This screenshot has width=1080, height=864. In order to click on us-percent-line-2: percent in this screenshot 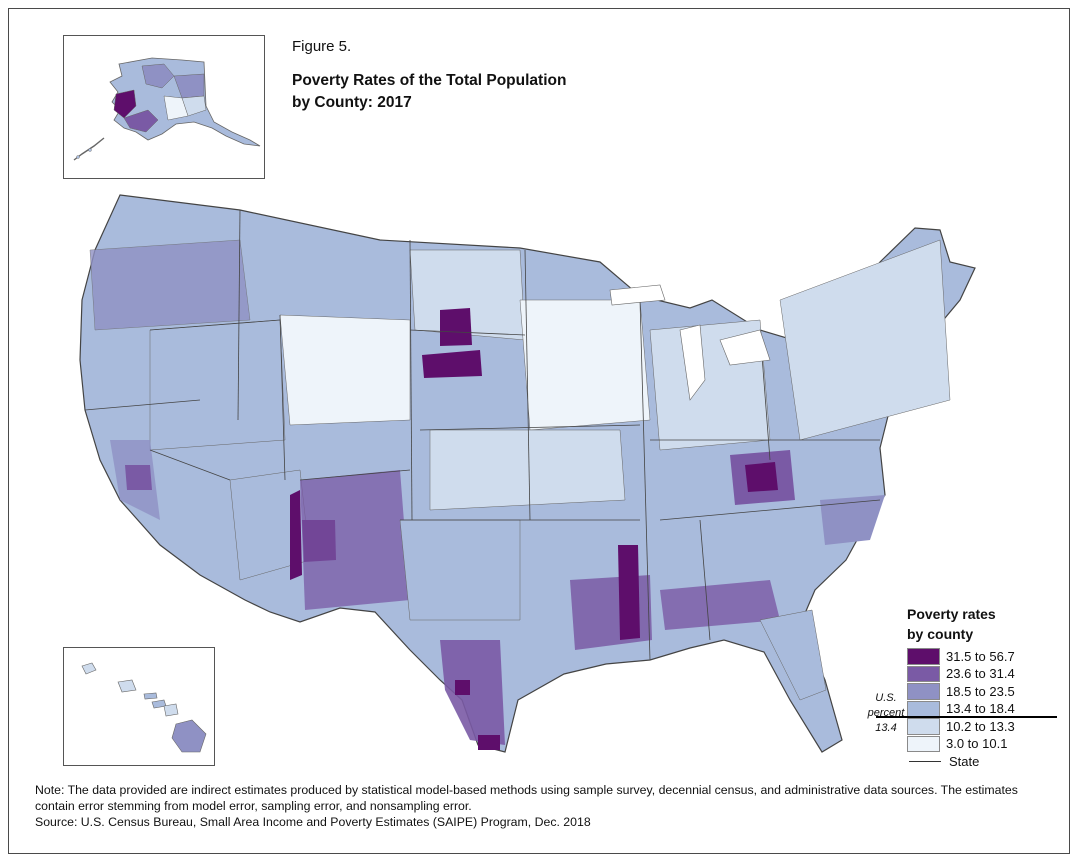, I will do `click(886, 713)`.